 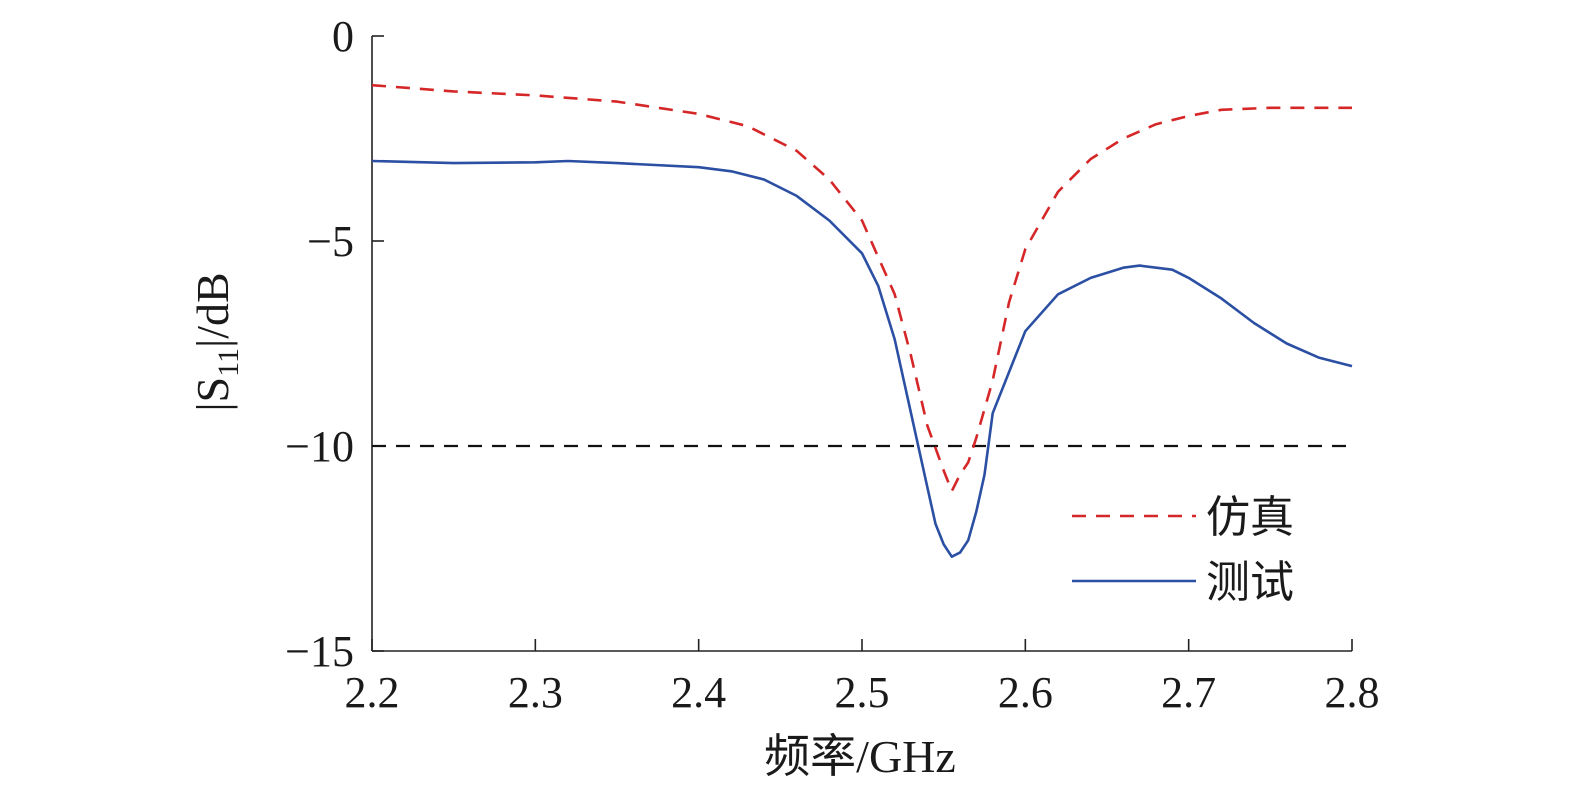 What do you see at coordinates (698, 692) in the screenshot?
I see `x-tick-label: 2.4` at bounding box center [698, 692].